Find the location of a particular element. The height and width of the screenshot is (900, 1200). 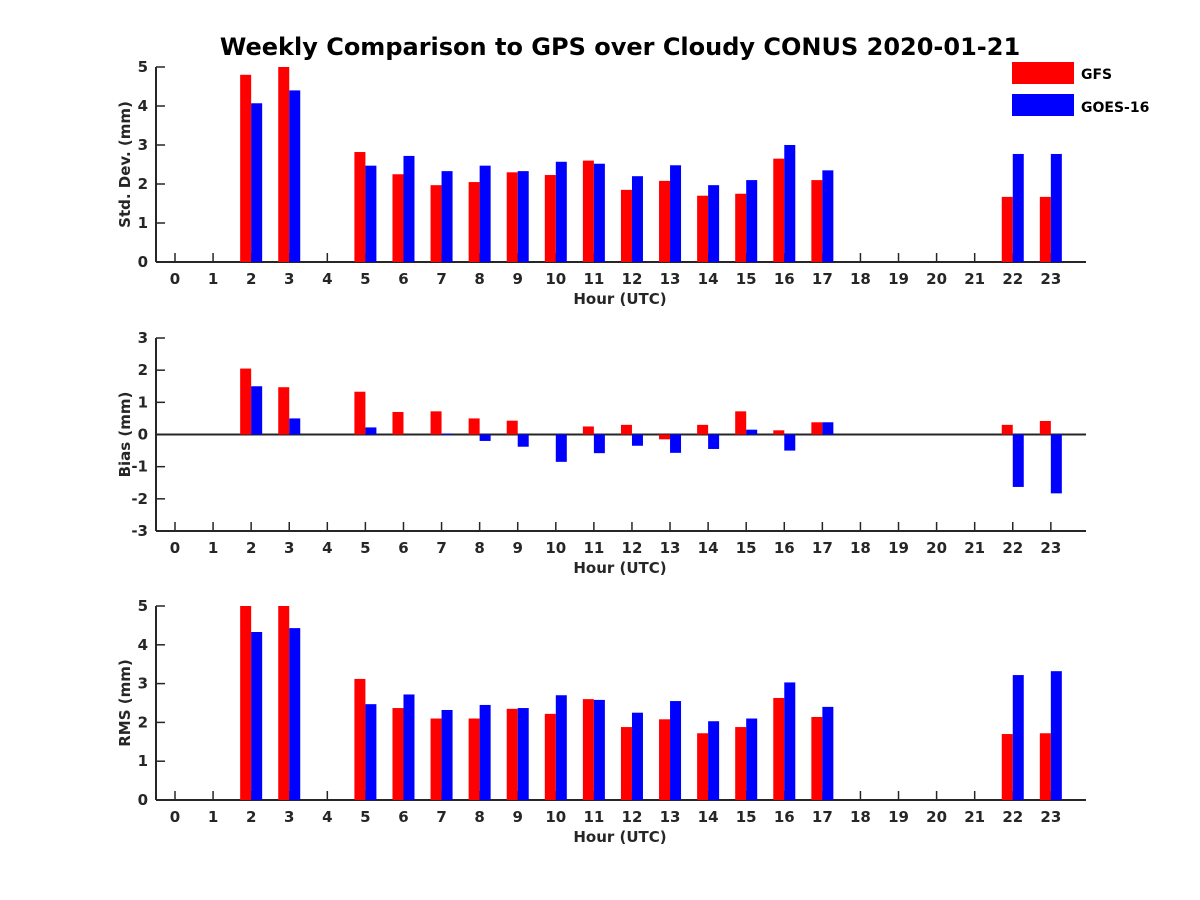

stddev-x-tick-label: 1 is located at coordinates (213, 279).